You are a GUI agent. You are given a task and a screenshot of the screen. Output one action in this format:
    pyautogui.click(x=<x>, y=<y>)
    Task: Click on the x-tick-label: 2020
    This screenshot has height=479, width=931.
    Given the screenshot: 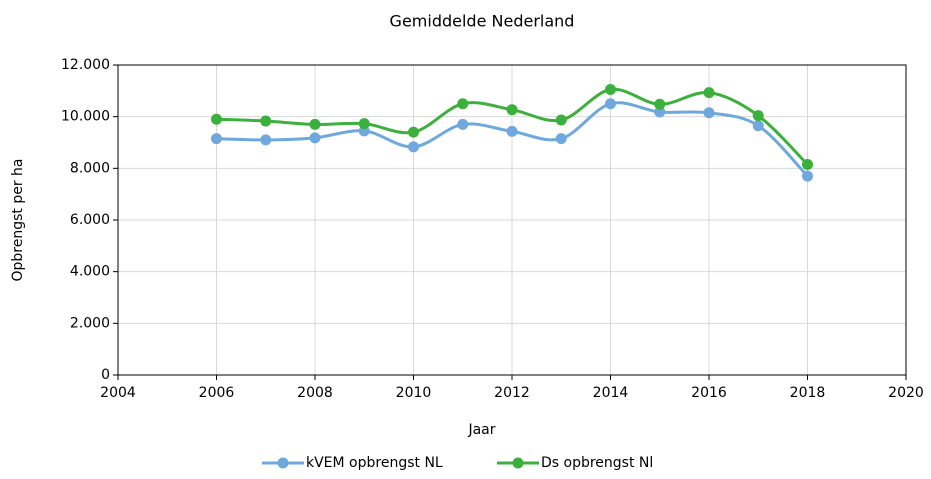 What is the action you would take?
    pyautogui.click(x=906, y=393)
    